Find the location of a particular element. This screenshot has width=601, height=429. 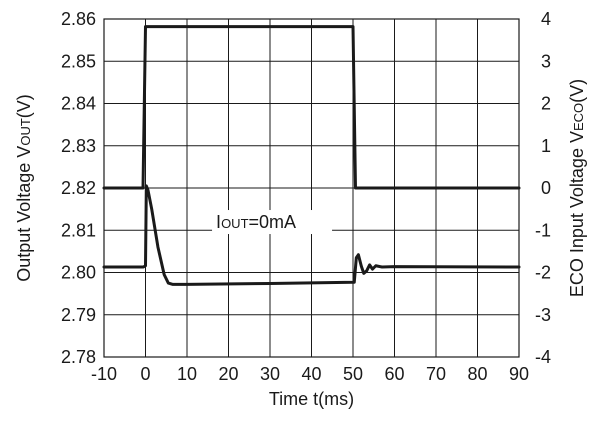

y-left-tick-label: 2.81 is located at coordinates (78, 230).